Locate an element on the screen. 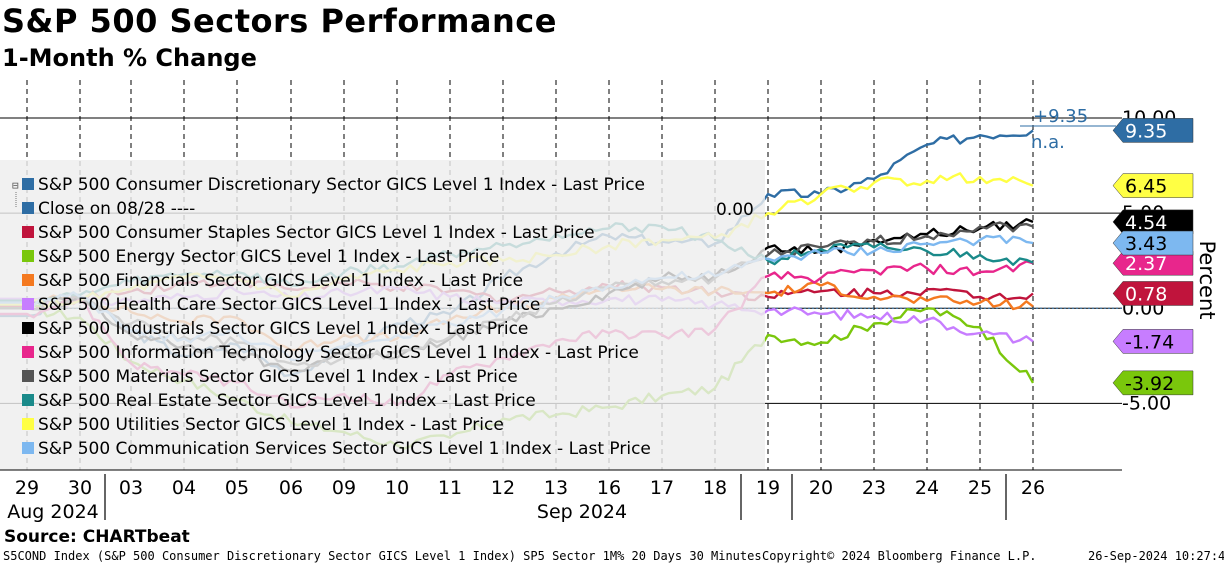 This screenshot has height=566, width=1224. close-value-label: 0.00 is located at coordinates (735, 210).